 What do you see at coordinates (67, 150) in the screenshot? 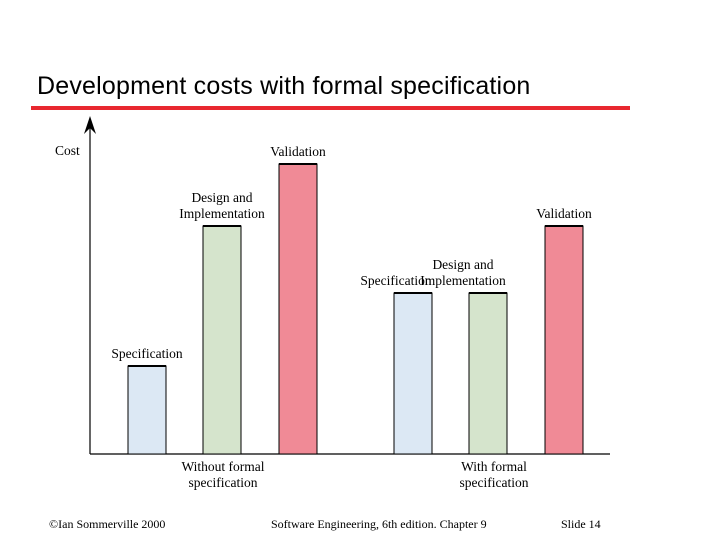
I see `y-axis-label: Cost` at bounding box center [67, 150].